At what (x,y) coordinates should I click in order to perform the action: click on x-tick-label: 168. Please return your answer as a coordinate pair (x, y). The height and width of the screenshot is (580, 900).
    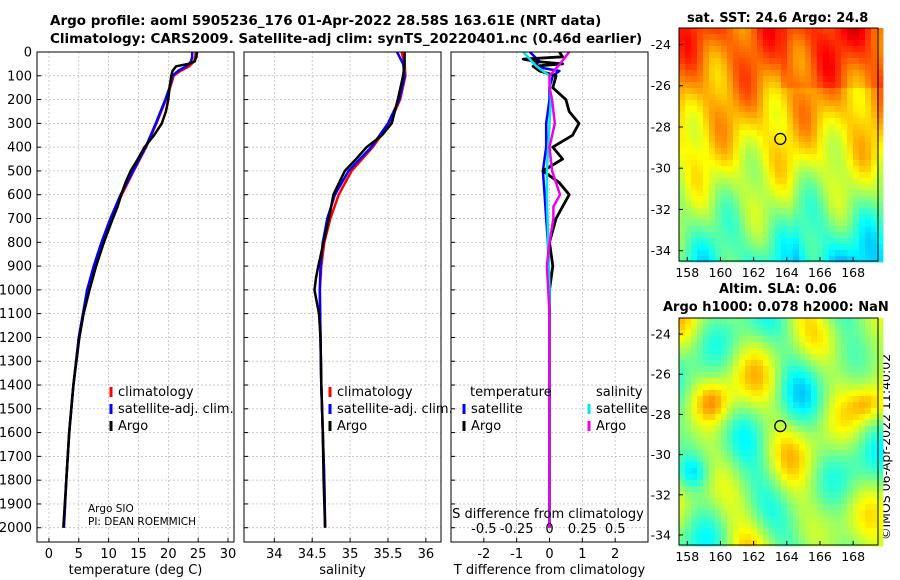
    Looking at the image, I should click on (853, 556).